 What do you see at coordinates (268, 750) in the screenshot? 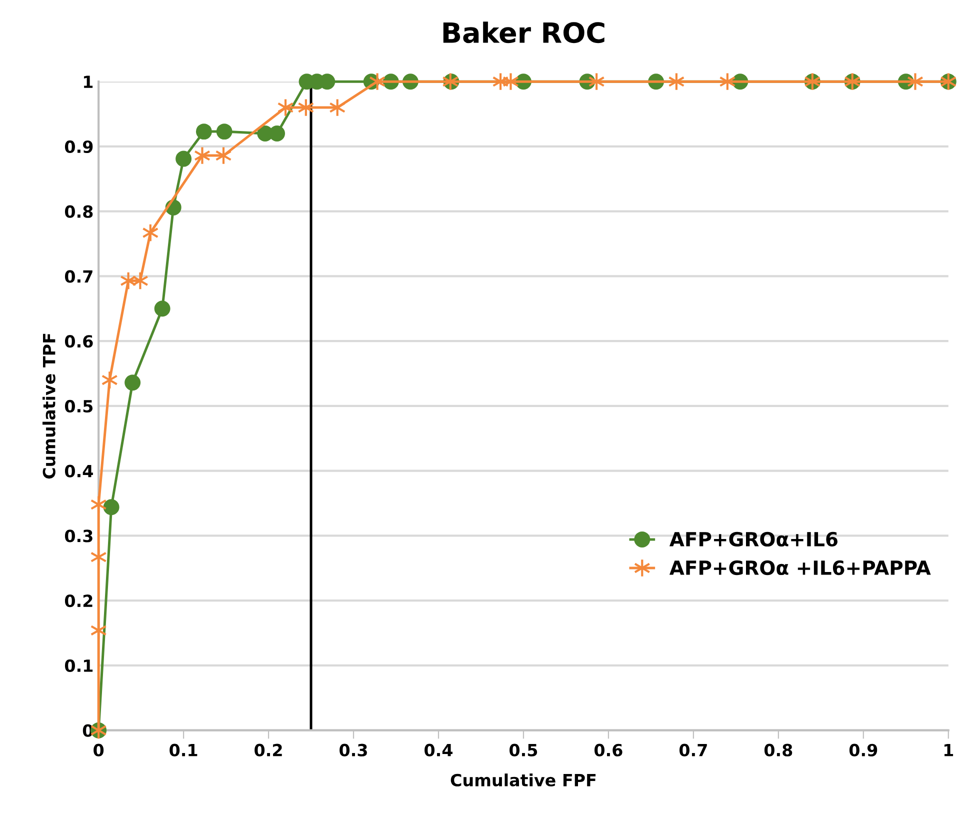
I see `x-tick-label: 0.2` at bounding box center [268, 750].